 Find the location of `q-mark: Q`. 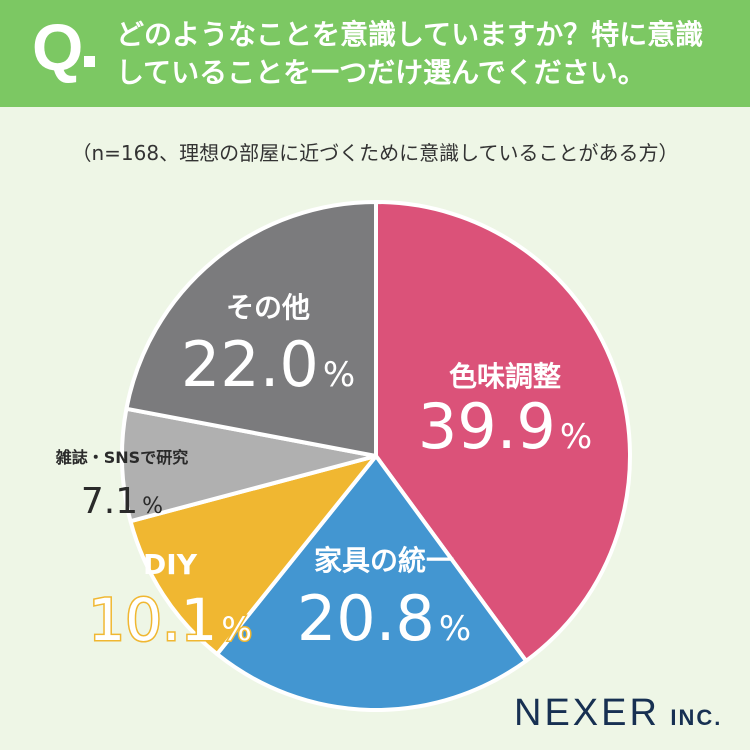

q-mark: Q is located at coordinates (58, 47).